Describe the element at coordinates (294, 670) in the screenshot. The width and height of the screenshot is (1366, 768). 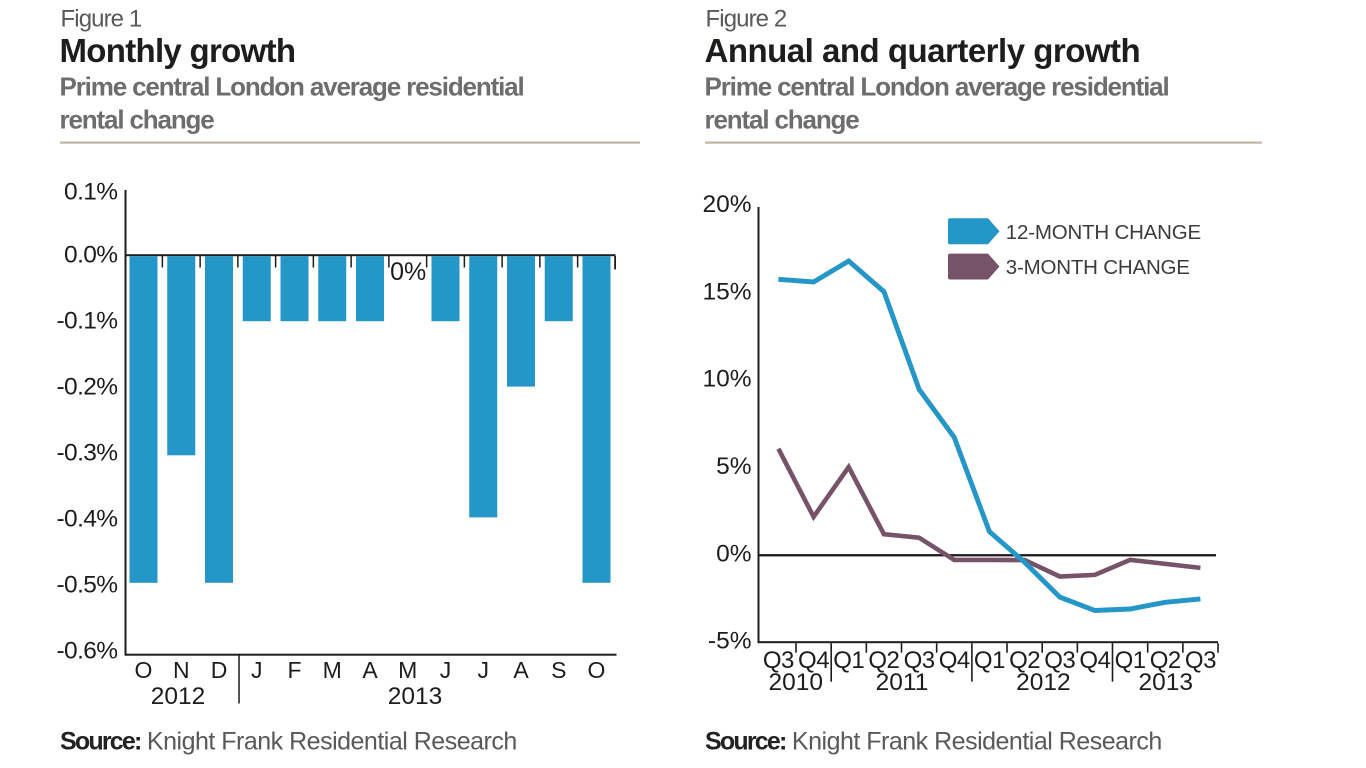
I see `svg-text: F` at that location.